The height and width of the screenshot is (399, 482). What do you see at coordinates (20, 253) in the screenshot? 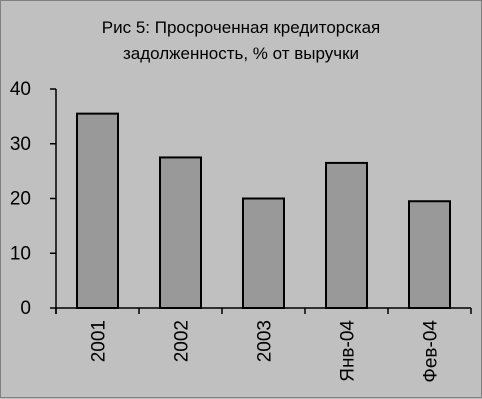
I see `y-tick-label: 10` at bounding box center [20, 253].